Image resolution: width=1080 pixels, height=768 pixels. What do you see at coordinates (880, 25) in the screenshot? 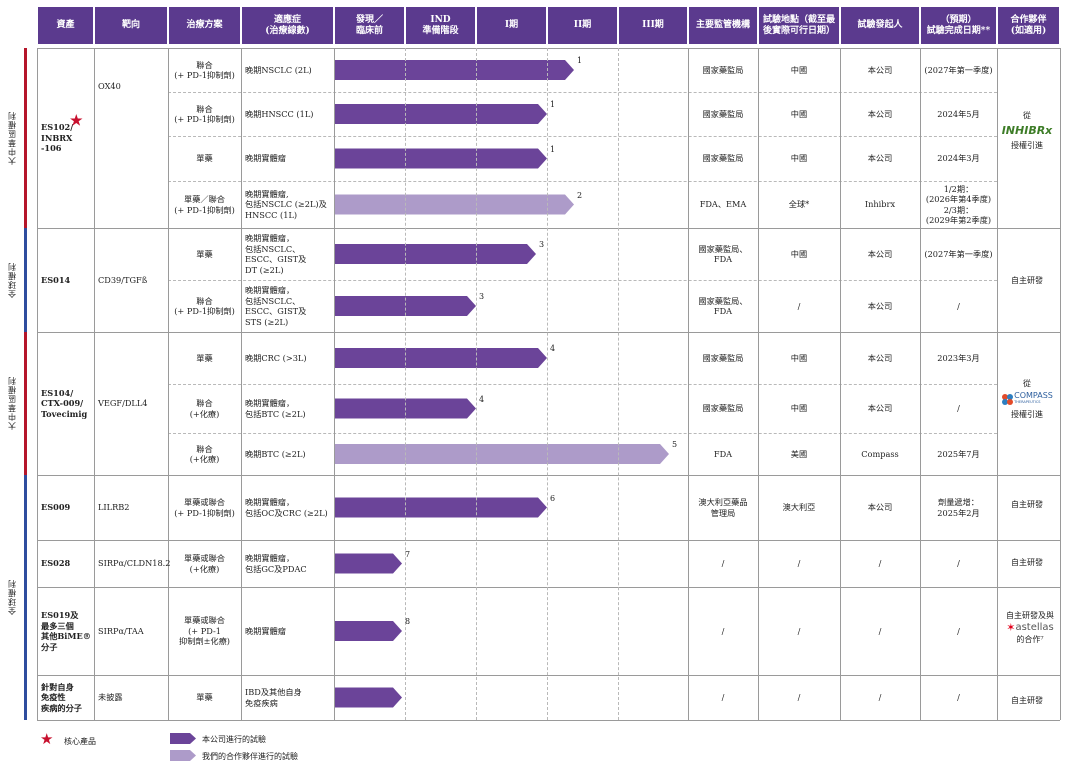
I see `header-cell: 試驗發起人` at bounding box center [880, 25].